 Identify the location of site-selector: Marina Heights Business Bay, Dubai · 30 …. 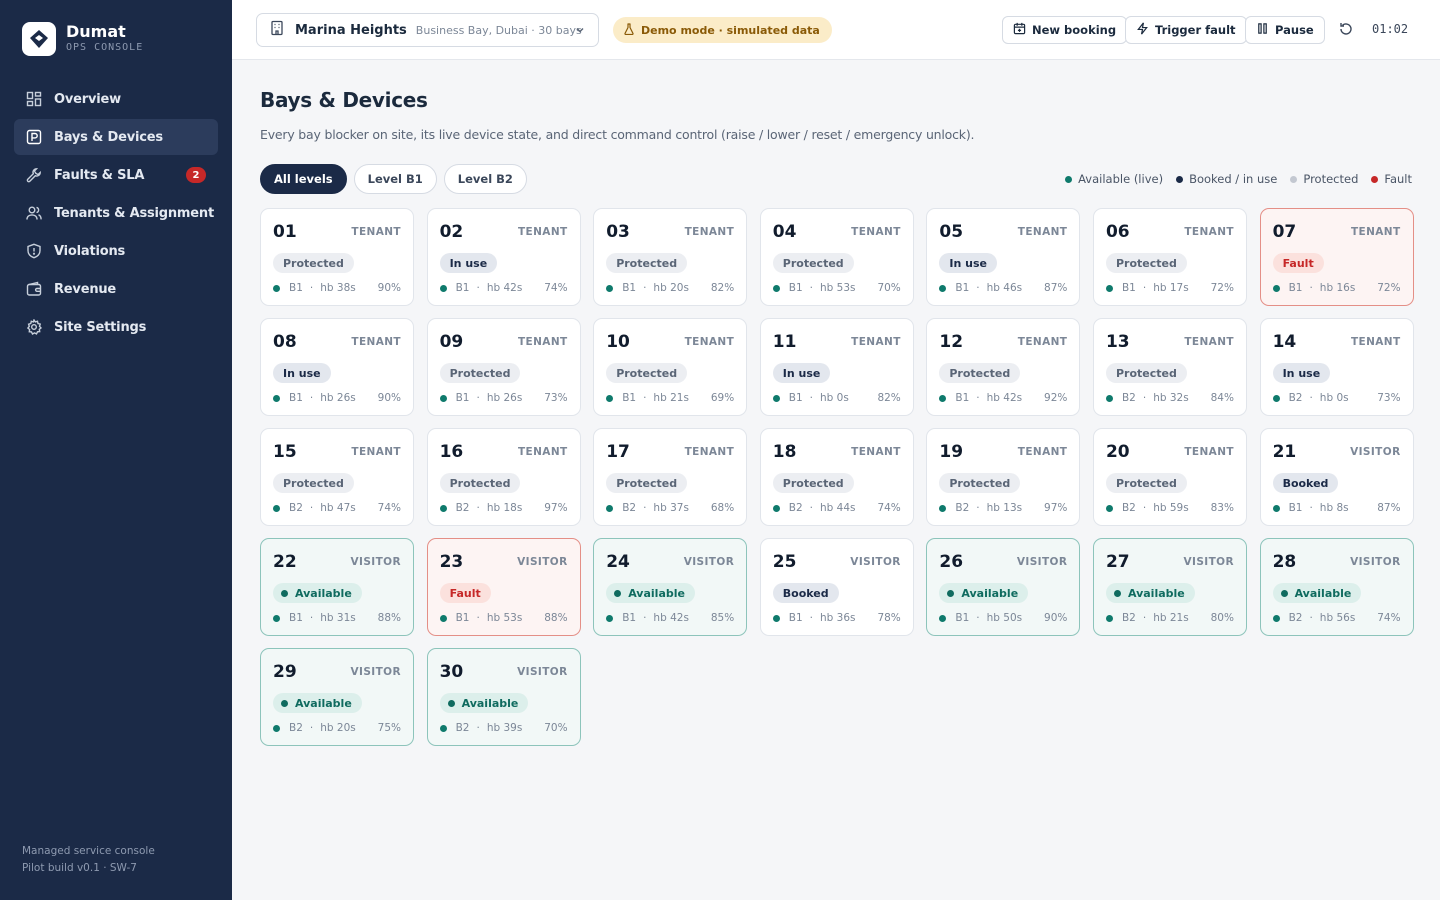
(427, 30).